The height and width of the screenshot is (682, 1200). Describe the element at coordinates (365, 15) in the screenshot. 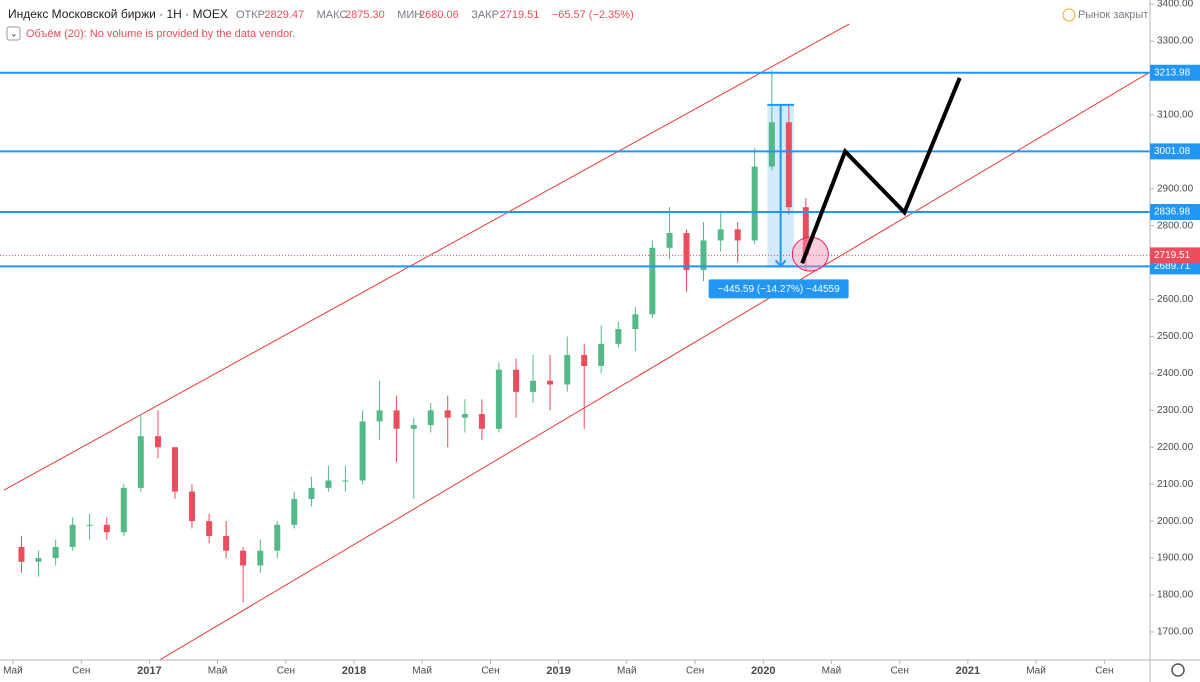

I see `ohlc-value: 2875.30` at that location.